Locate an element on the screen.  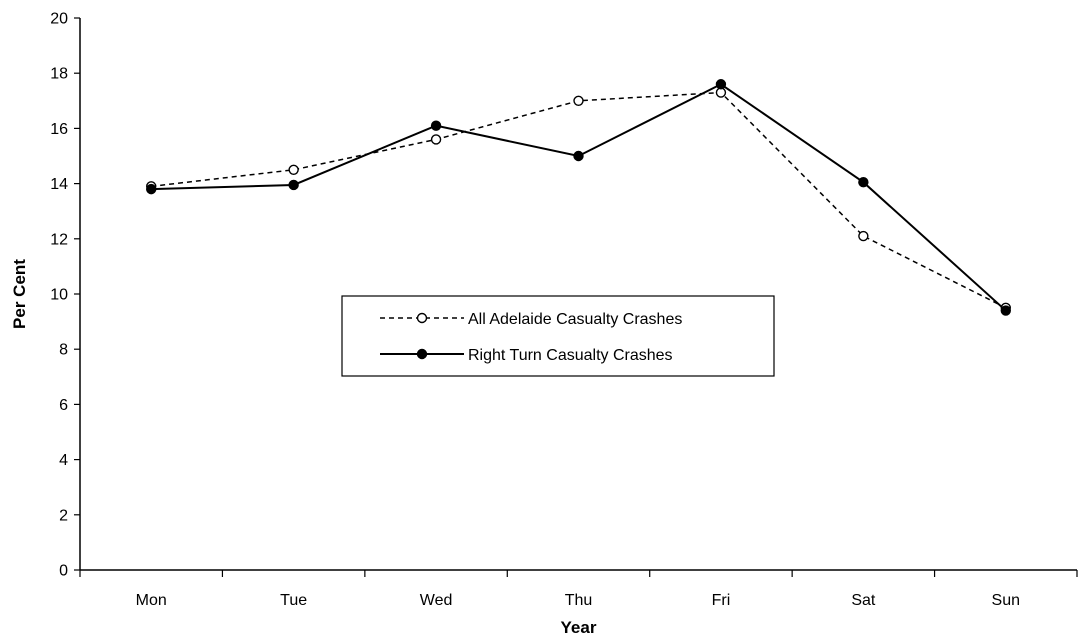
x-tick-label: Tue is located at coordinates (293, 600).